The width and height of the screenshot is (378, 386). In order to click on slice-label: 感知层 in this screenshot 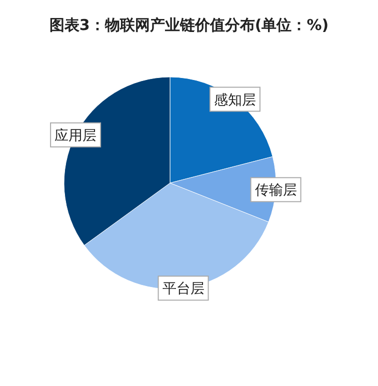, I will do `click(235, 100)`.